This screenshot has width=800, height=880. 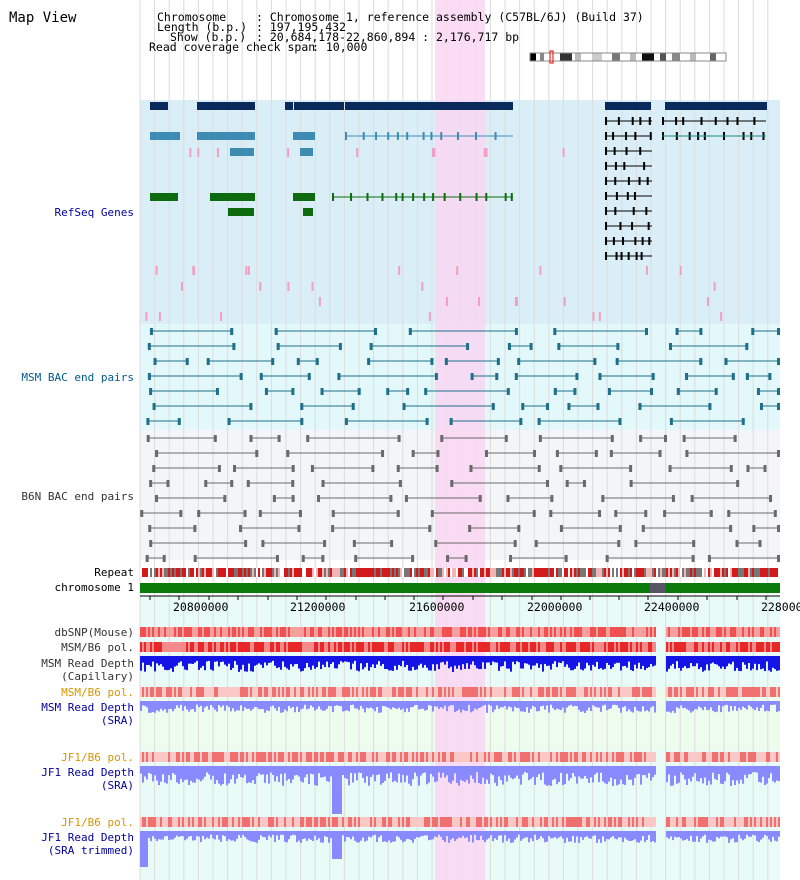 I want to click on track-label-chromosome: chromosome 1, so click(x=94, y=587).